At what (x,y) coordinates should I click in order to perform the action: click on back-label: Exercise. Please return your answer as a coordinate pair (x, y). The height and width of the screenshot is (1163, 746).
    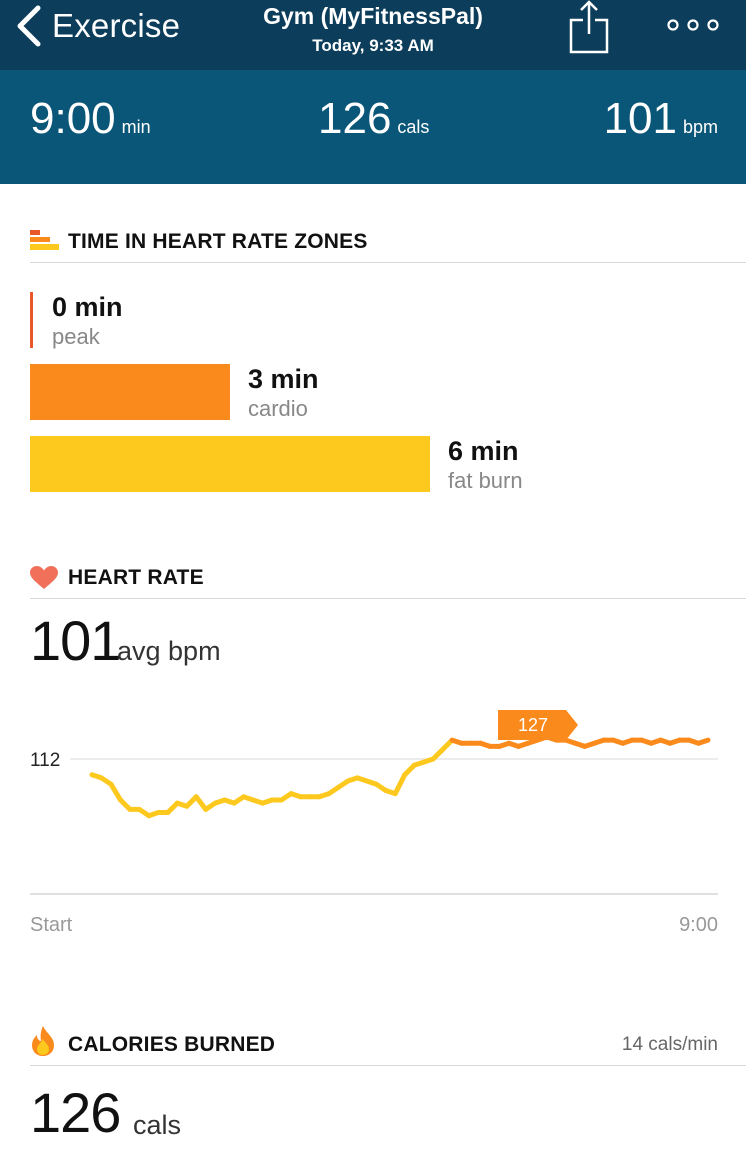
    Looking at the image, I should click on (116, 25).